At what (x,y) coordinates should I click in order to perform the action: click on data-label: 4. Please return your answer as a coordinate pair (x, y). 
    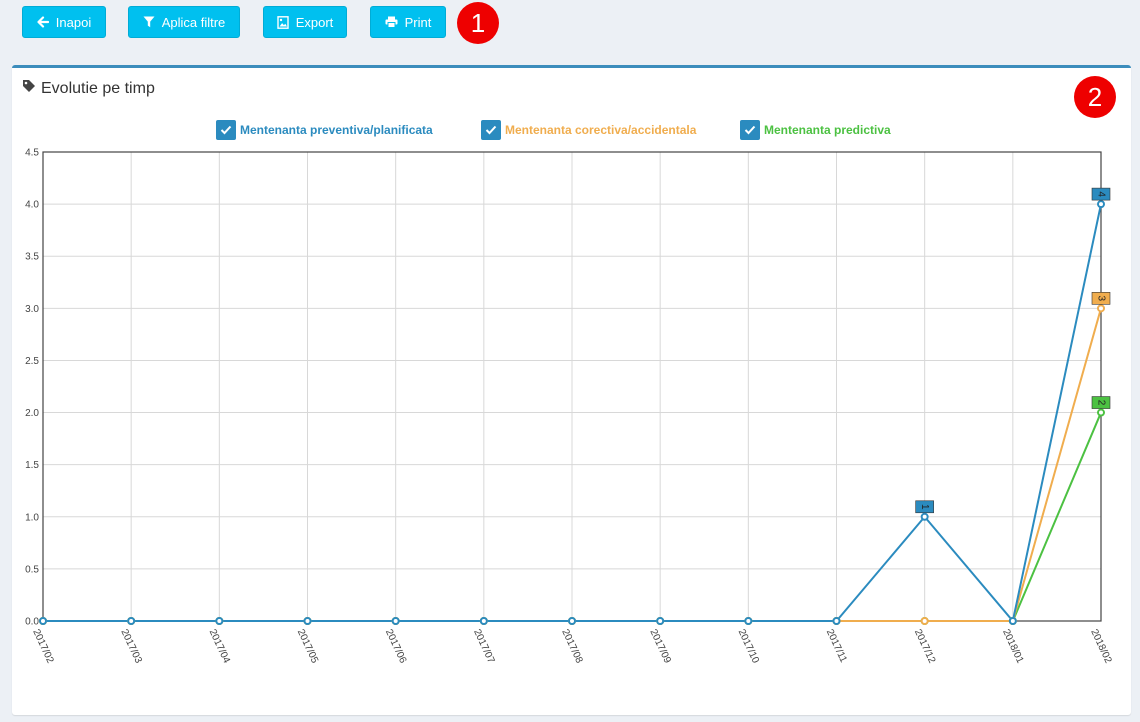
    Looking at the image, I should click on (1101, 194).